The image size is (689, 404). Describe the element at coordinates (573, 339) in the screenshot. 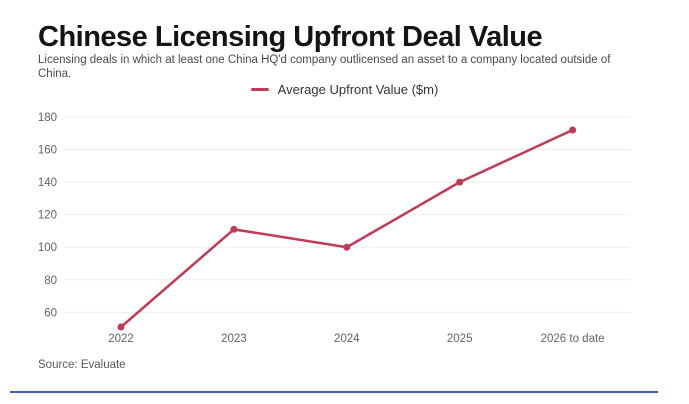

I see `x-tick-label-2026-to-date: 2026 to date` at that location.